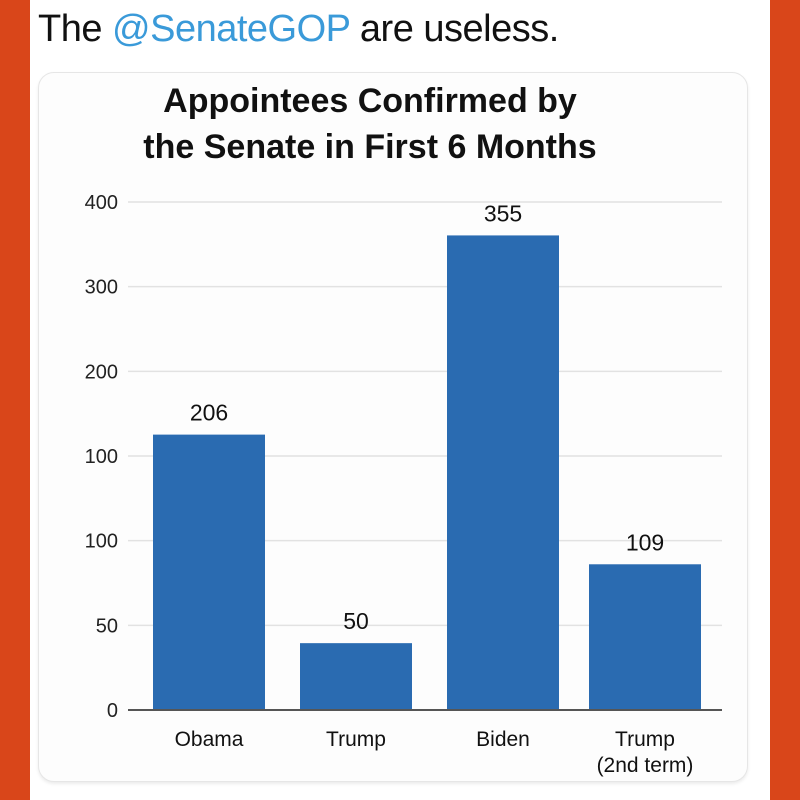 This screenshot has width=800, height=800. What do you see at coordinates (645, 542) in the screenshot?
I see `data-label: 109` at bounding box center [645, 542].